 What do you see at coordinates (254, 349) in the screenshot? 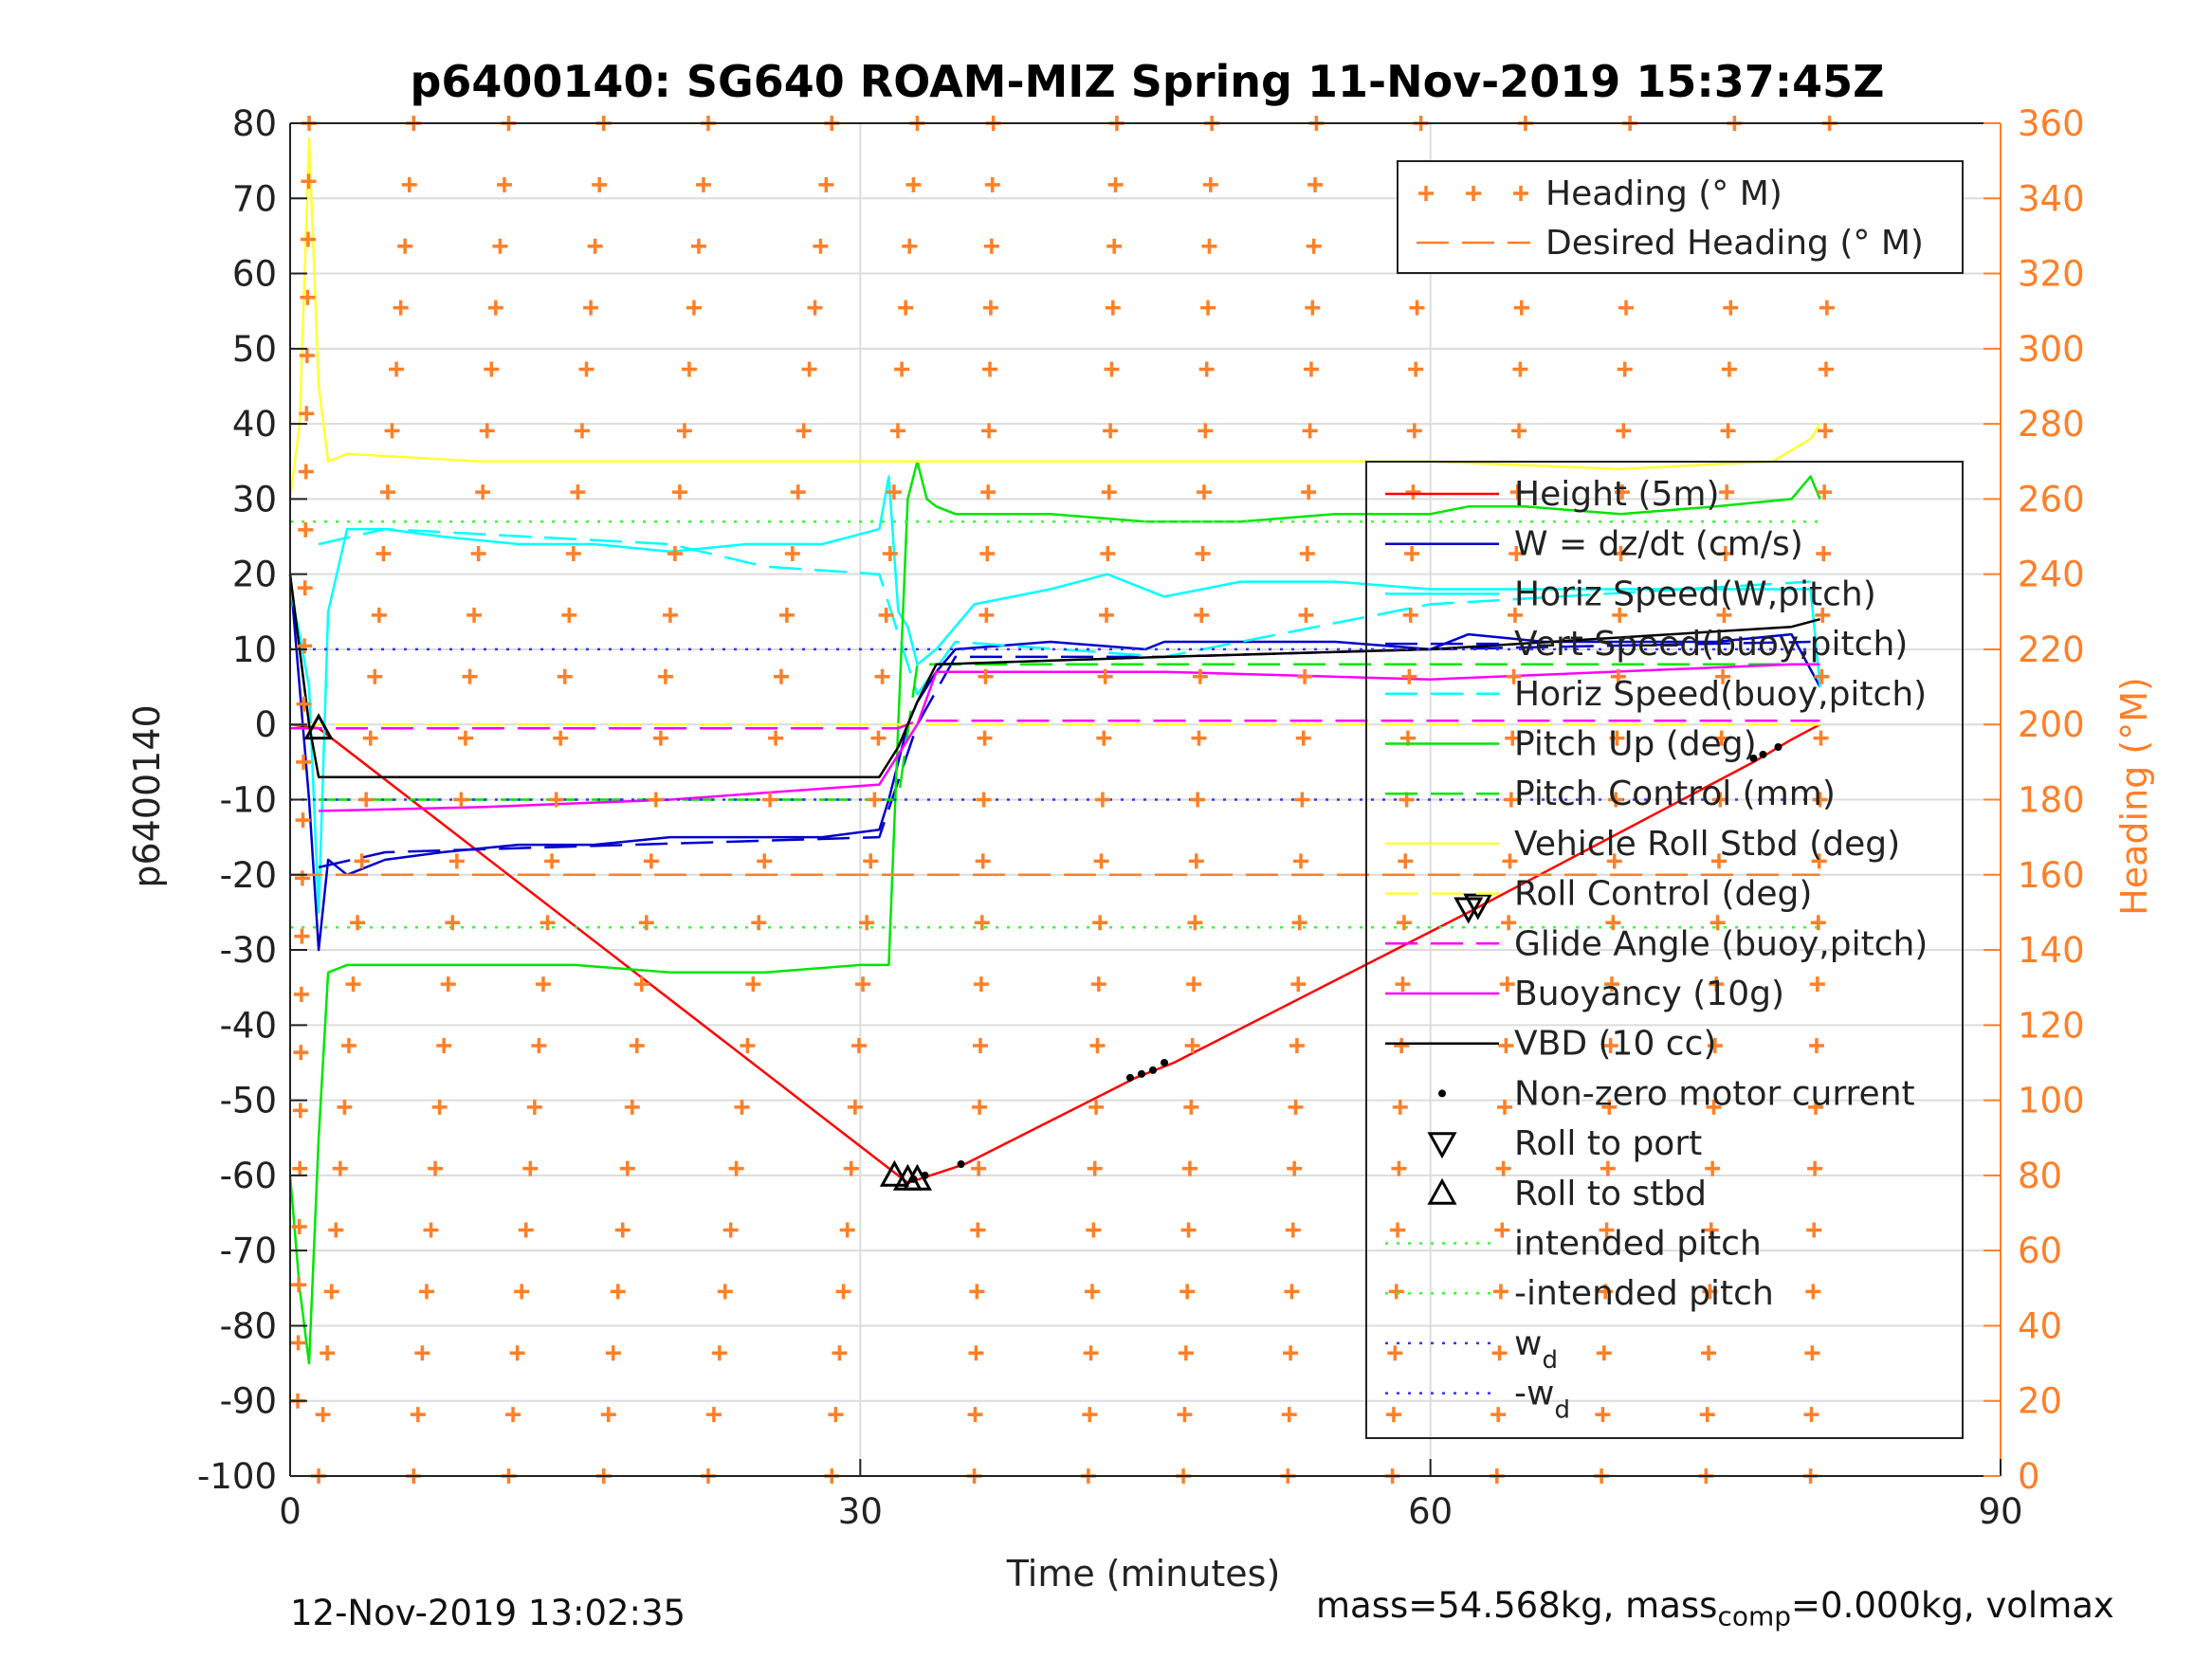
I see `y-tick-label: 50` at bounding box center [254, 349].